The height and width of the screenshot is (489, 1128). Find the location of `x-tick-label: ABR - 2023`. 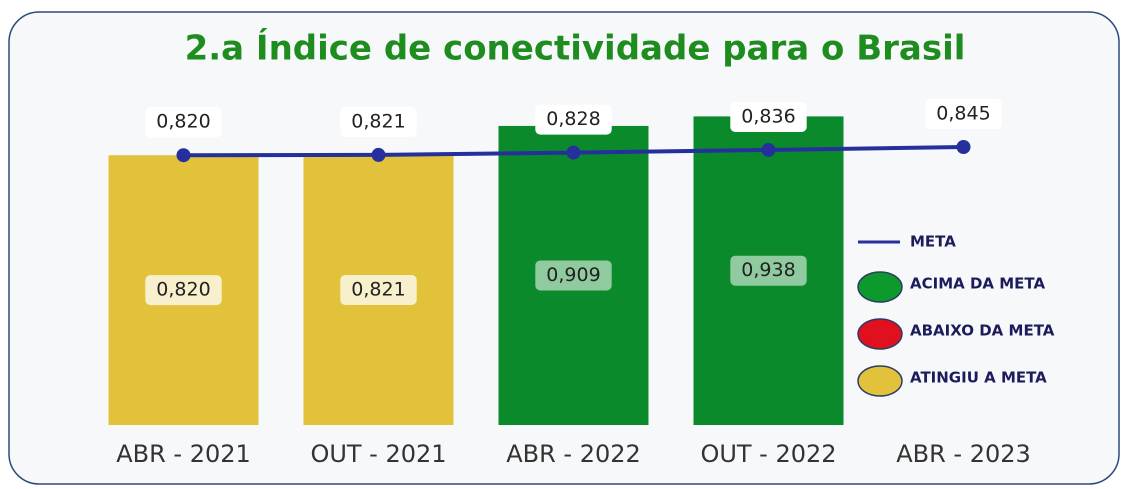

x-tick-label: ABR - 2023 is located at coordinates (963, 454).